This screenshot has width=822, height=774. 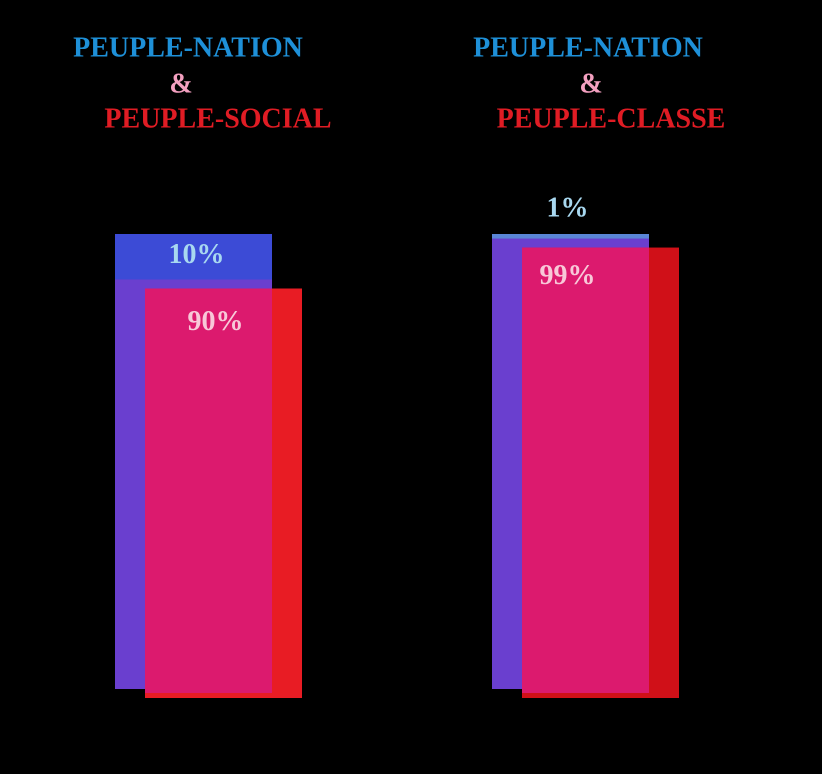 What do you see at coordinates (611, 118) in the screenshot?
I see `chart-title: PEUPLE-CLASSE` at bounding box center [611, 118].